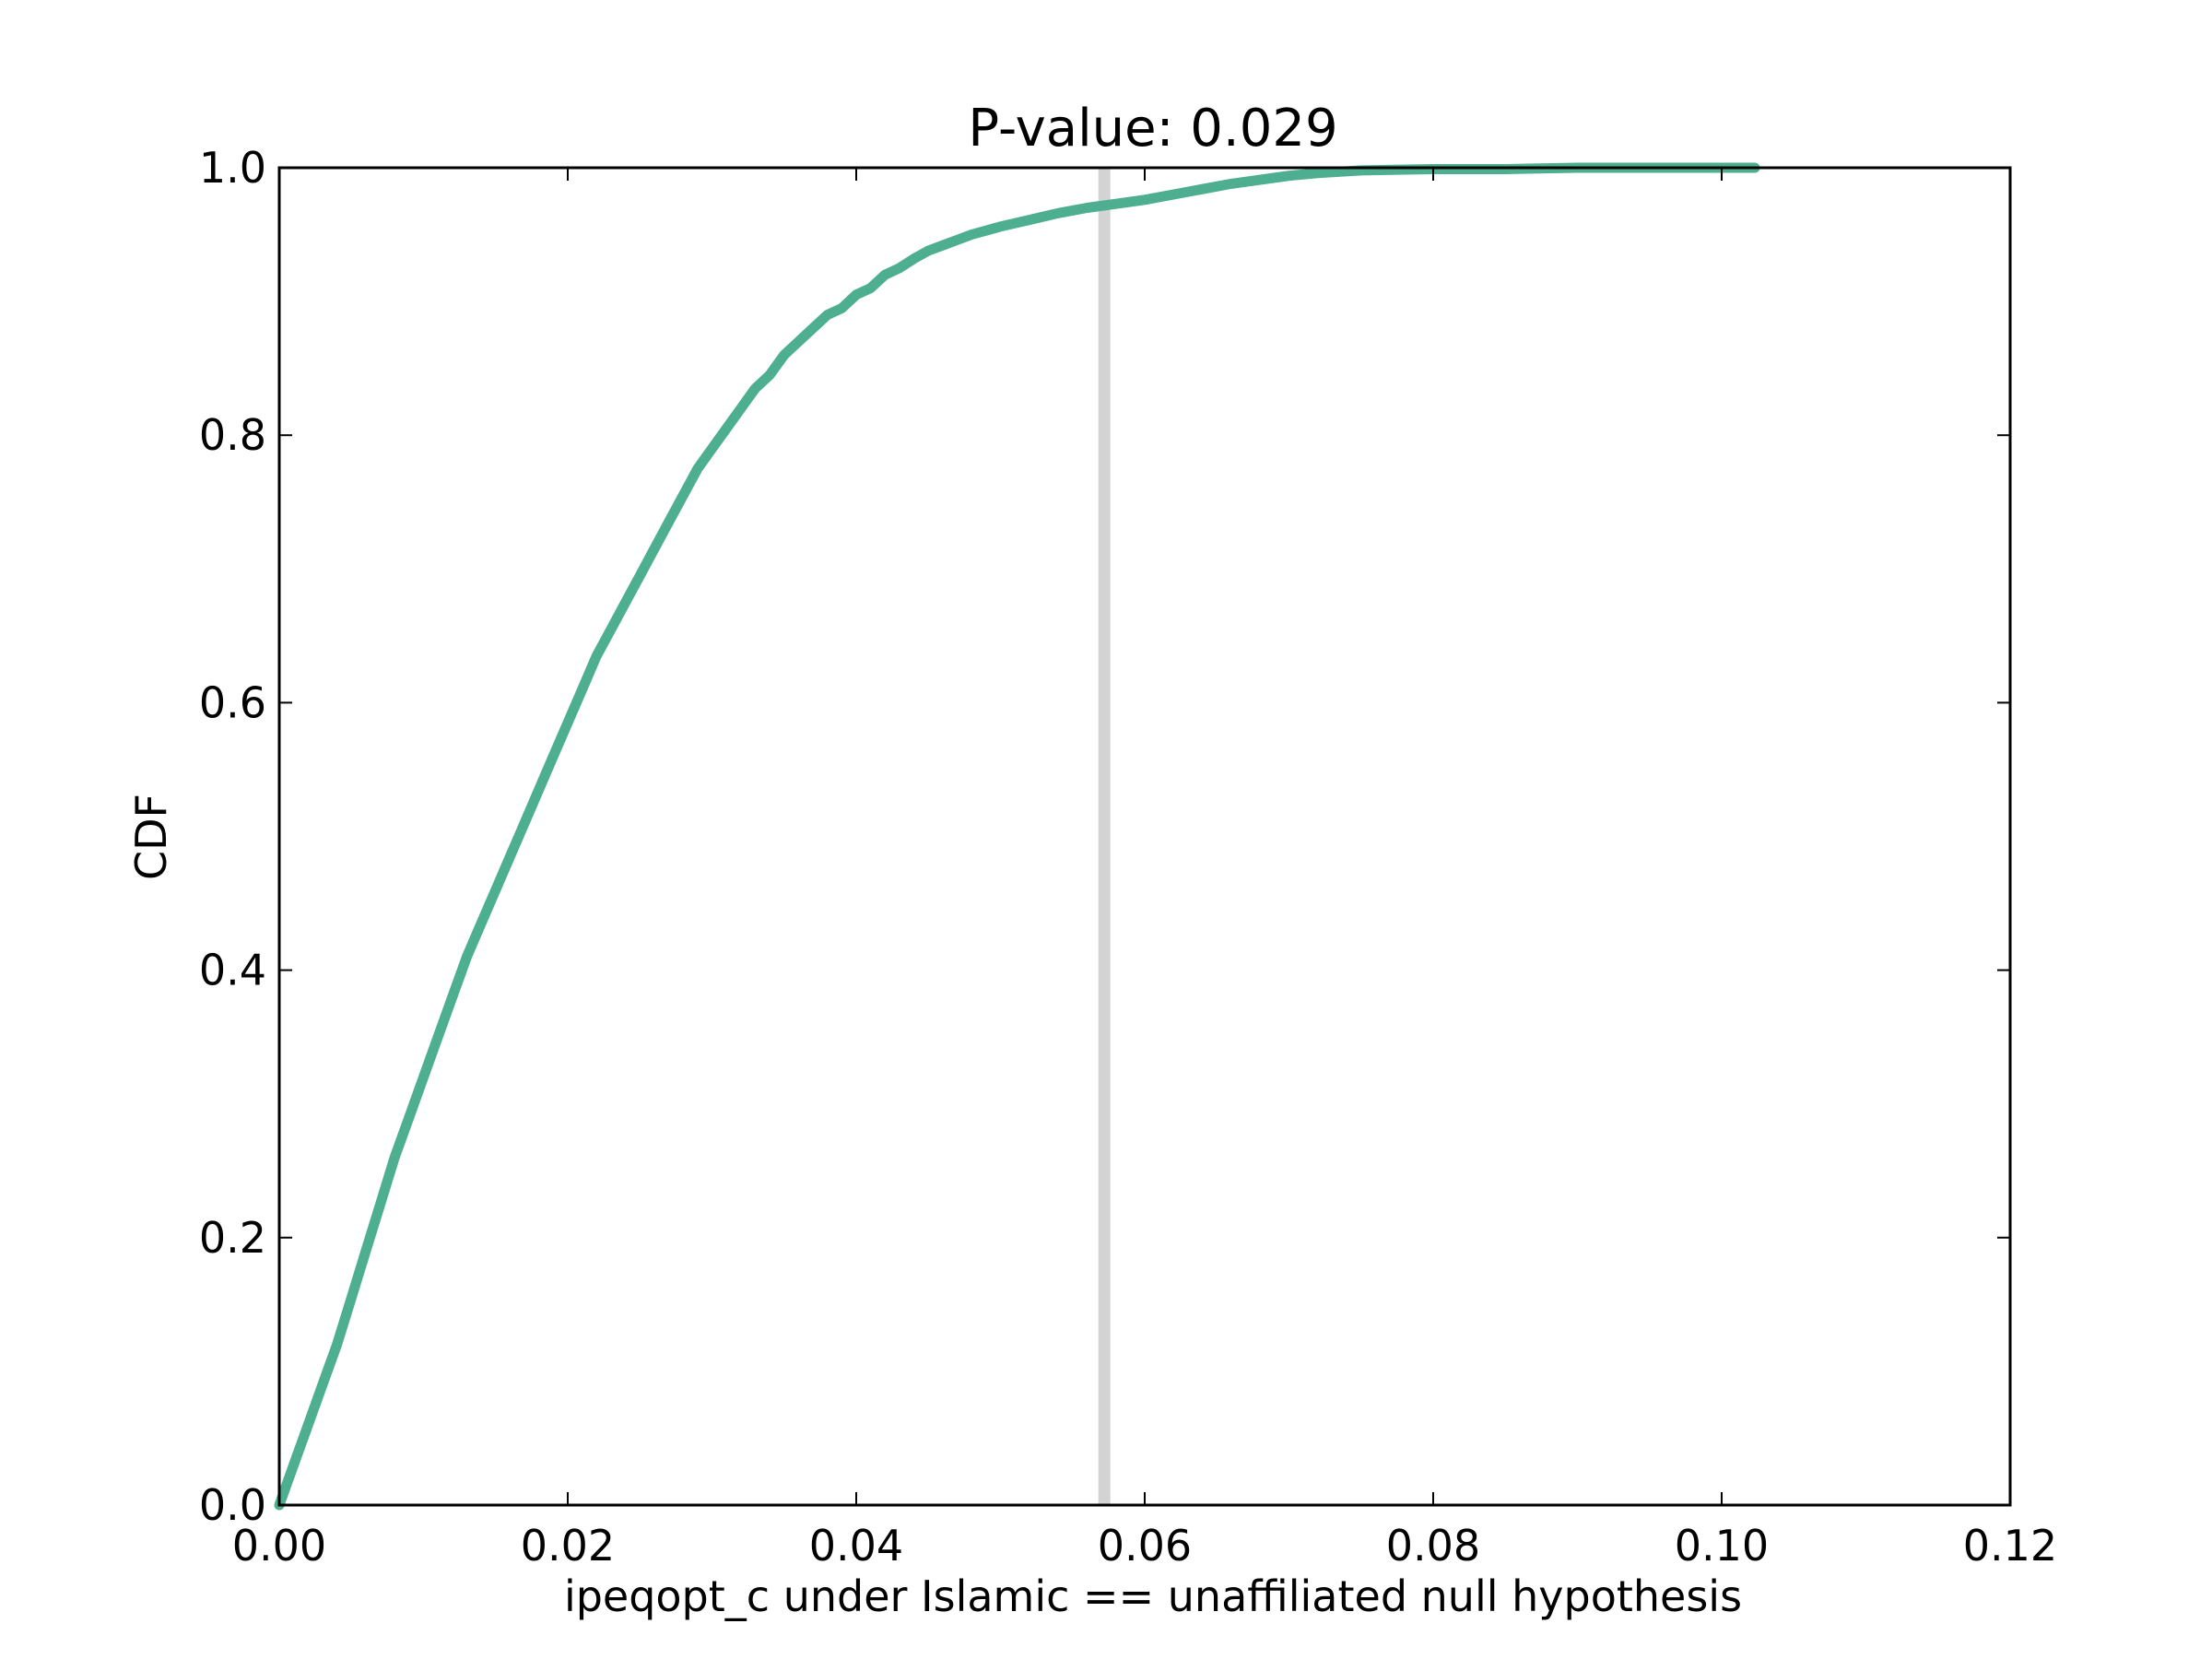 The image size is (2212, 1659). What do you see at coordinates (232, 702) in the screenshot?
I see `y-tick-label: 0.6` at bounding box center [232, 702].